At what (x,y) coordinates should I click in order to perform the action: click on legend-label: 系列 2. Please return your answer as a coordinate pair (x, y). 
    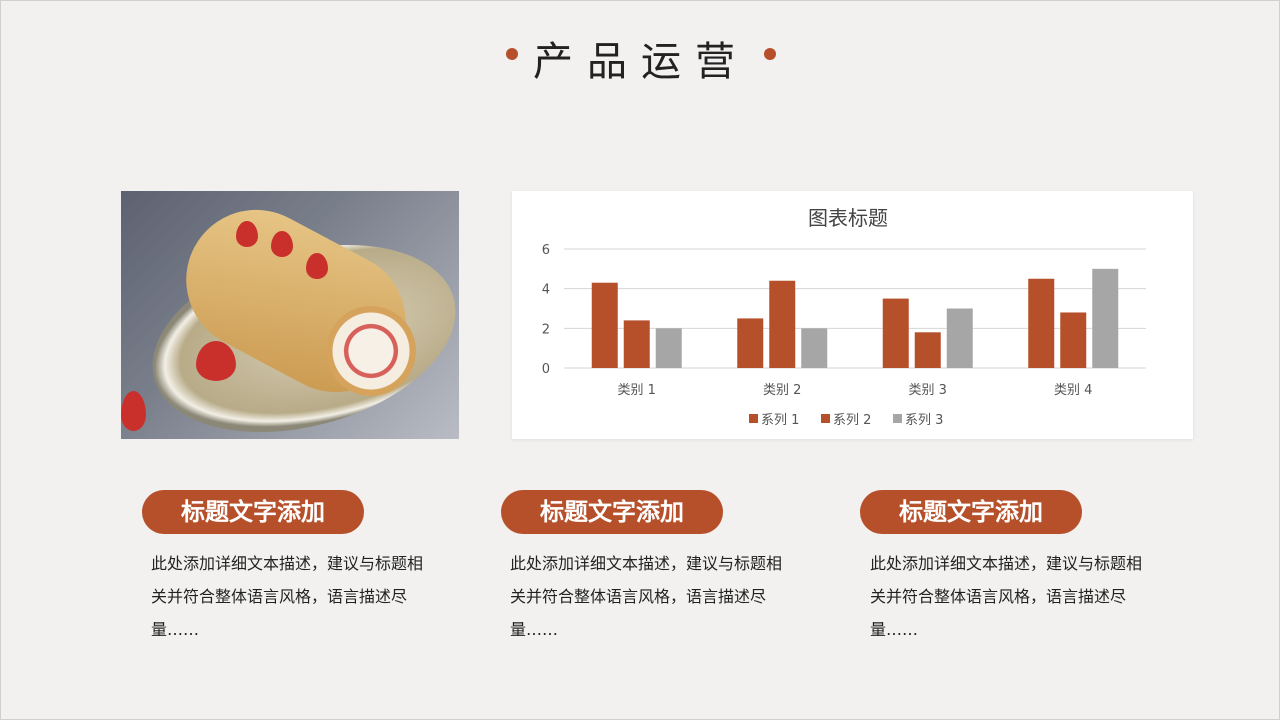
    Looking at the image, I should click on (852, 420).